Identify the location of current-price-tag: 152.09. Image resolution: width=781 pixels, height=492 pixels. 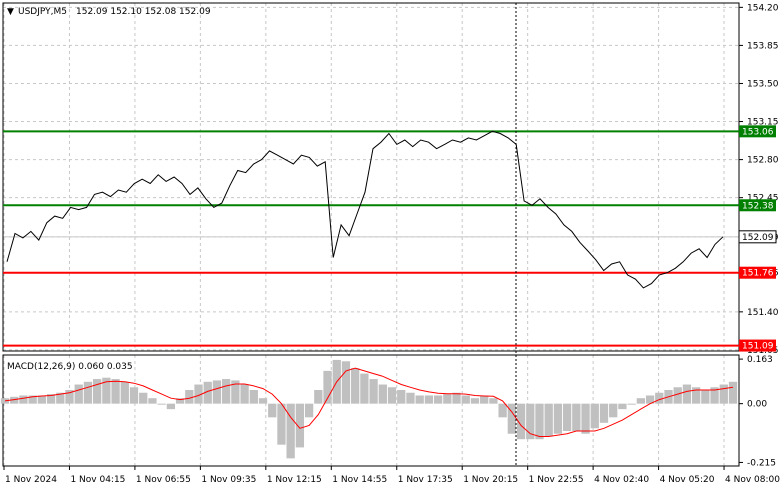
(758, 238).